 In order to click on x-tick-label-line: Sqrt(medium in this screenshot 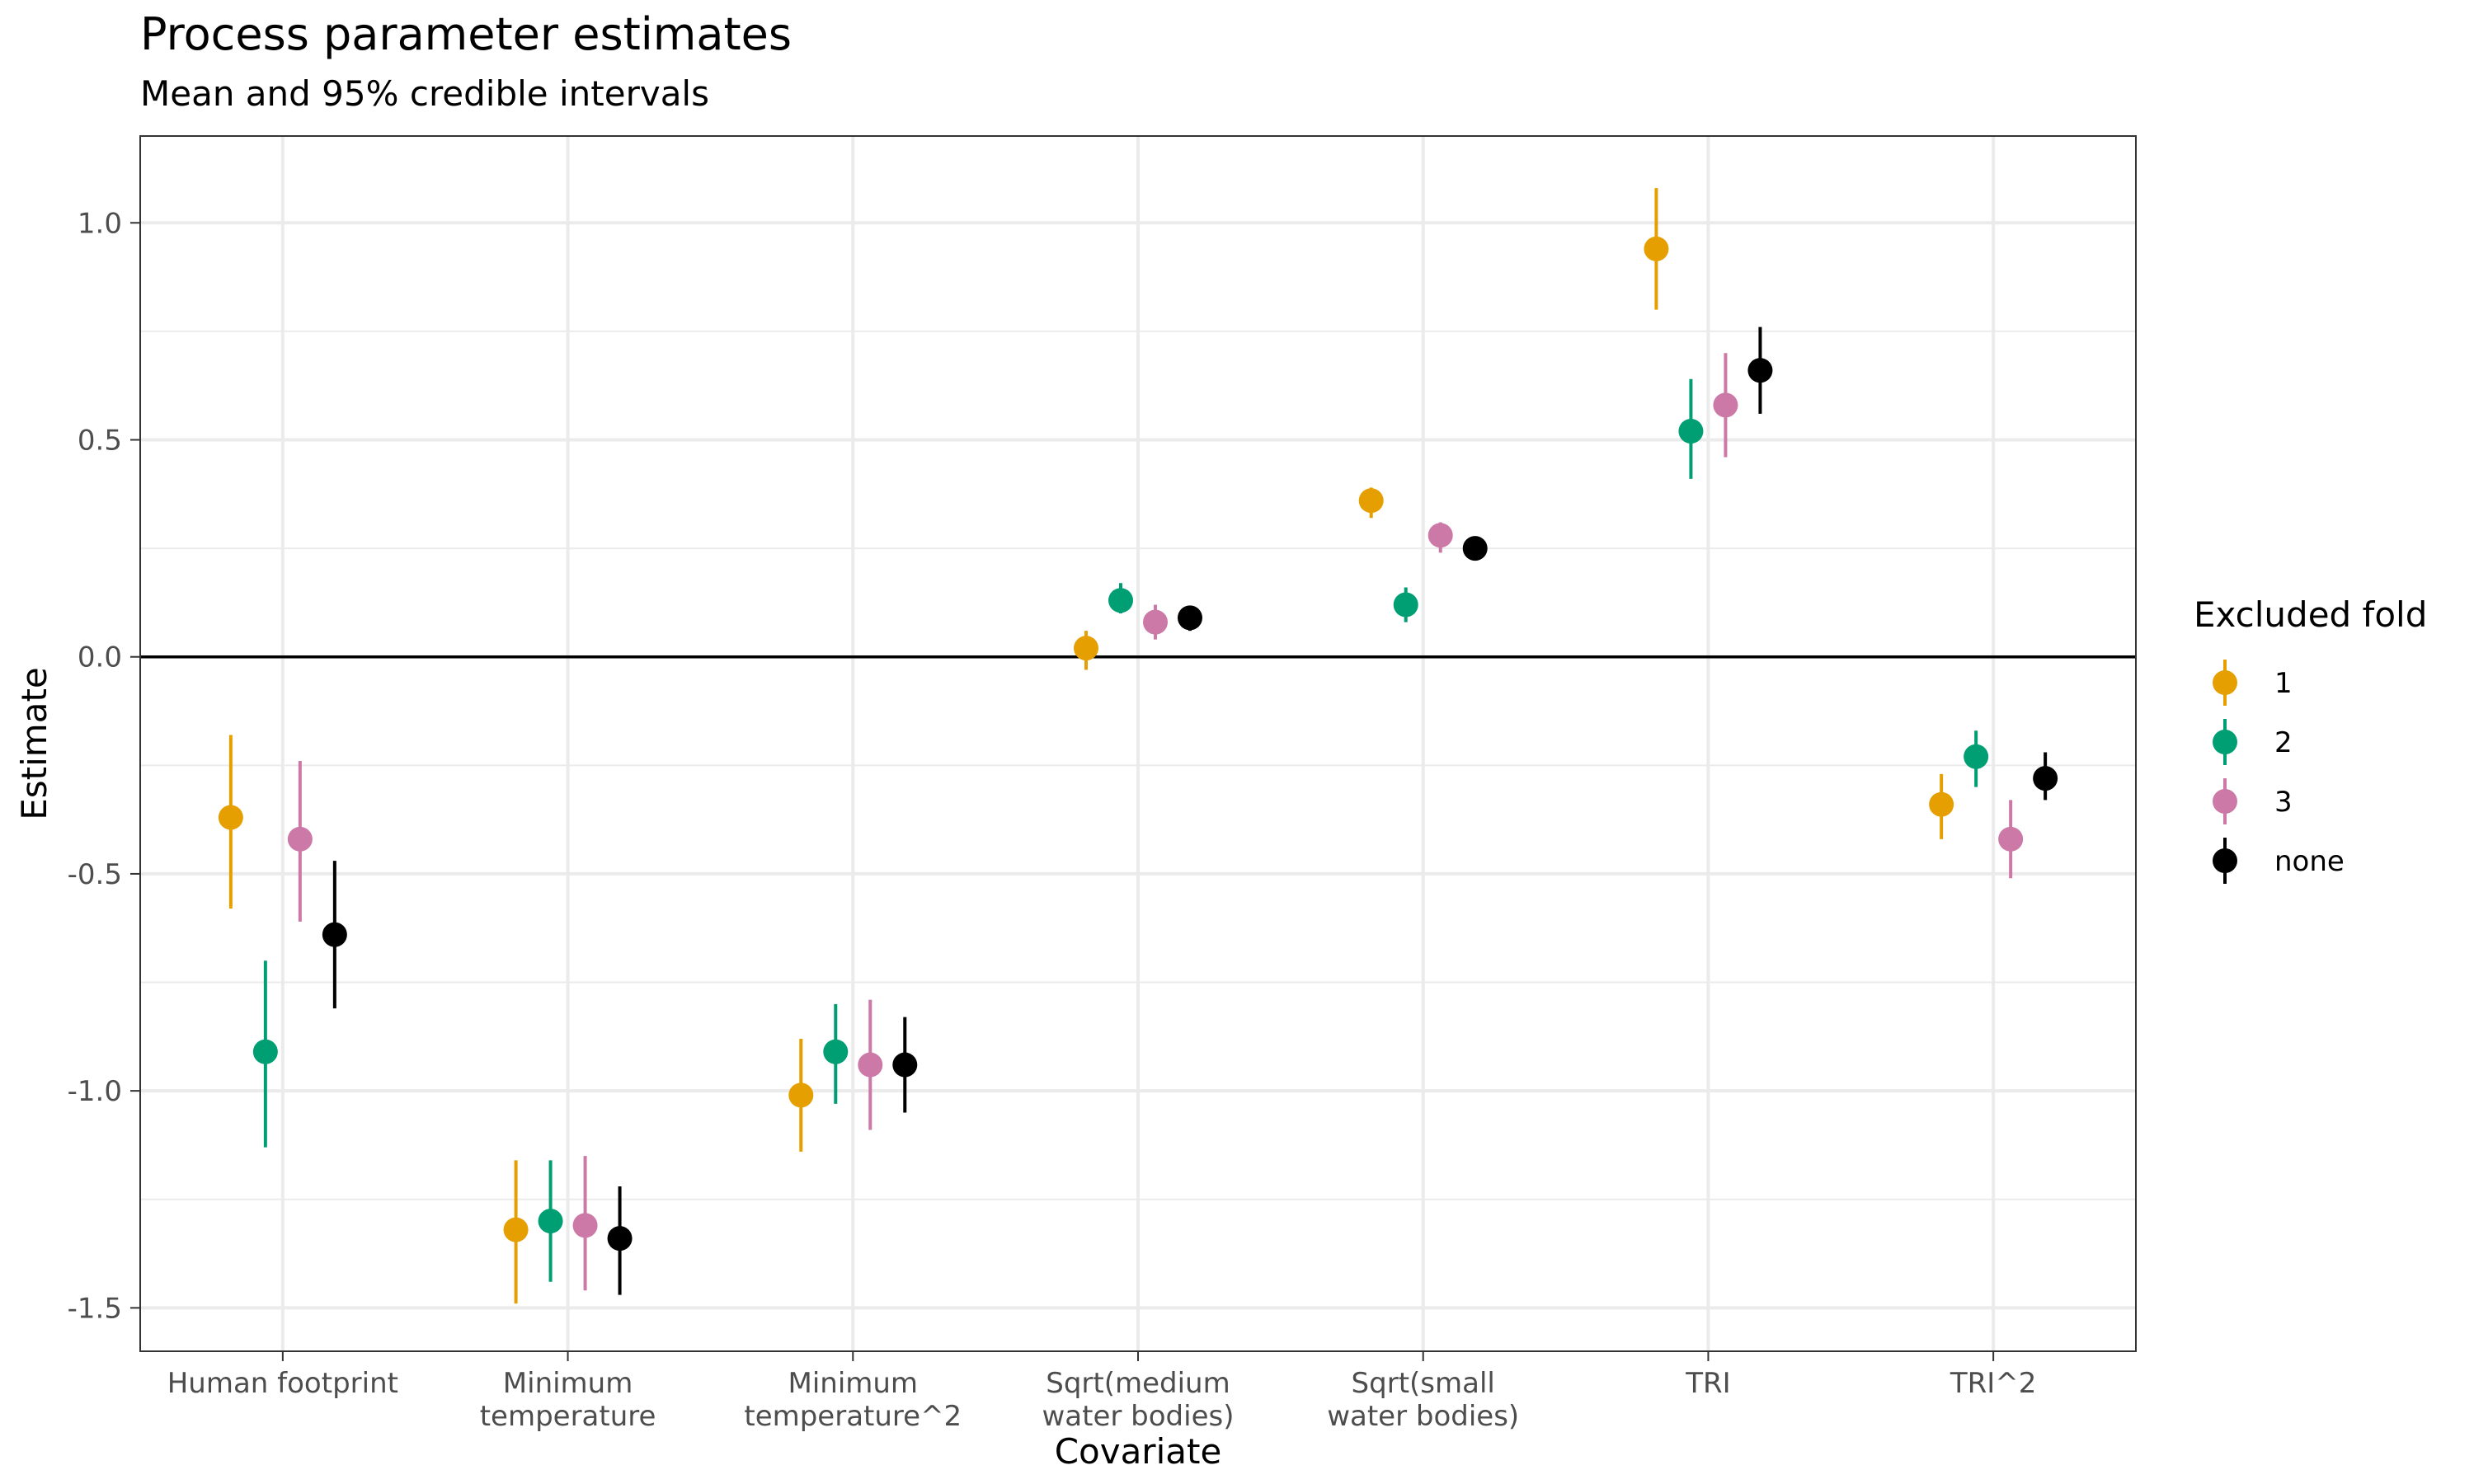, I will do `click(1138, 1383)`.